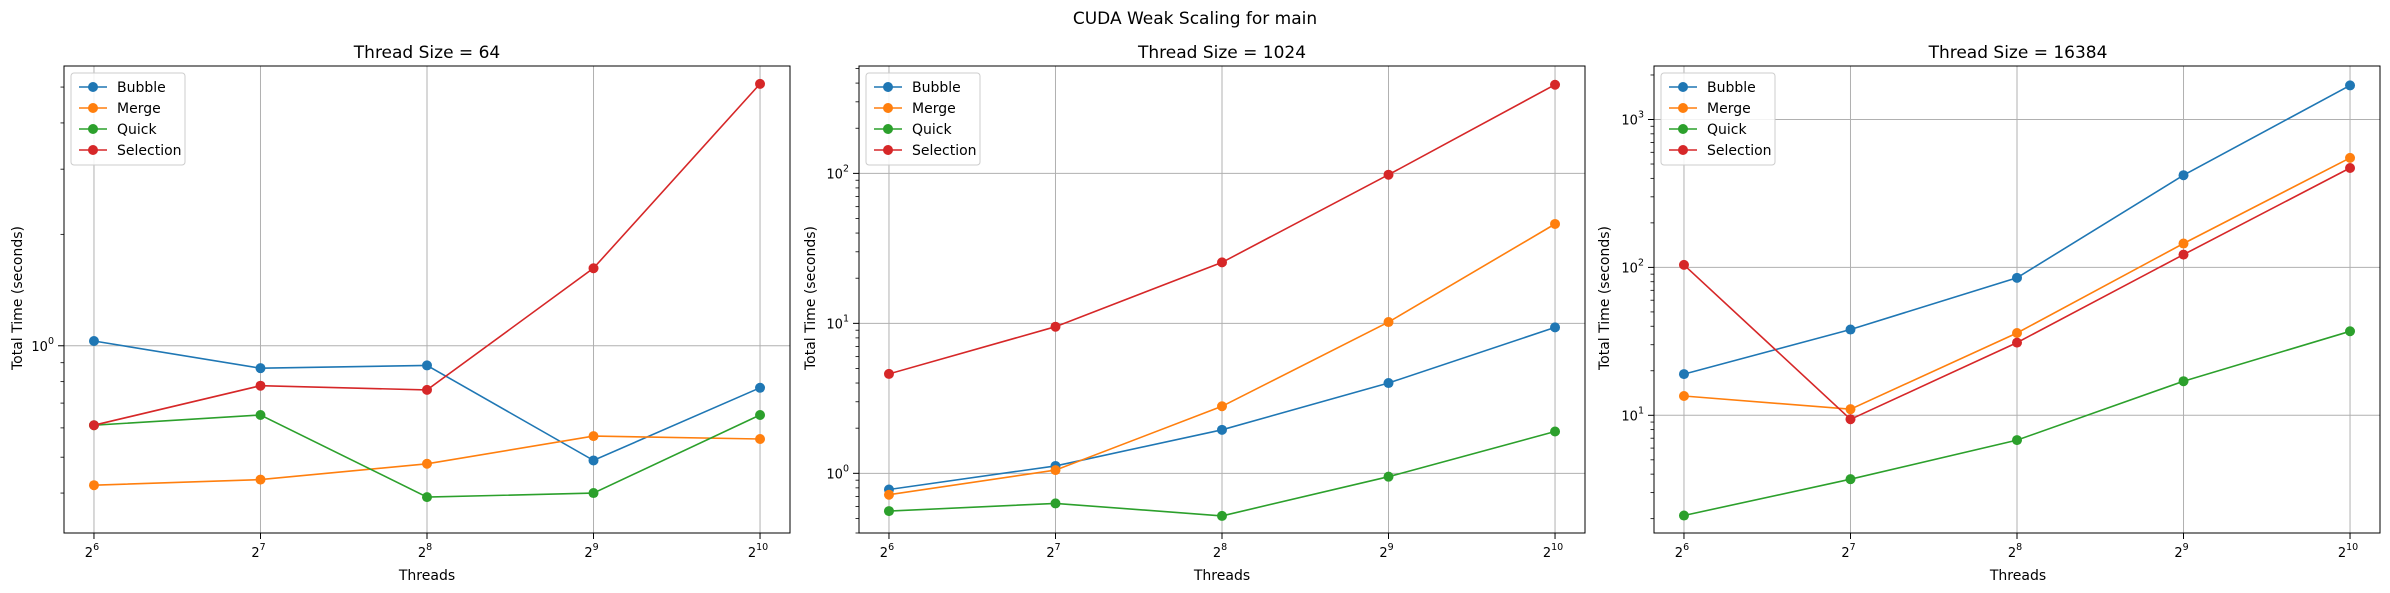 The height and width of the screenshot is (593, 2390). What do you see at coordinates (2018, 53) in the screenshot?
I see `subplot-title: Thread Size = 16384` at bounding box center [2018, 53].